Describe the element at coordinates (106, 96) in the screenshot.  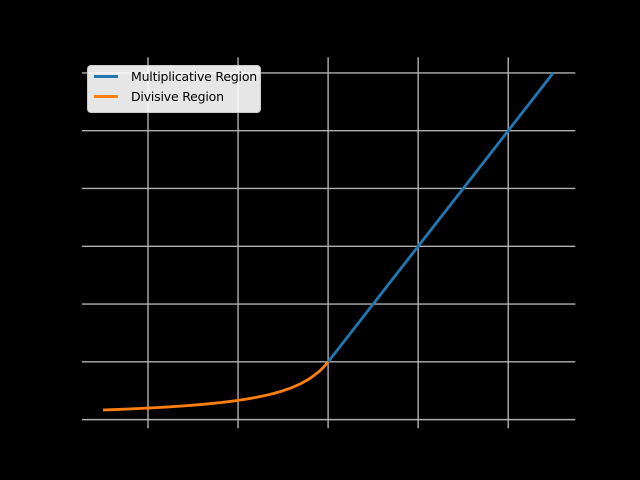
I see `legend-line-sample-orange` at that location.